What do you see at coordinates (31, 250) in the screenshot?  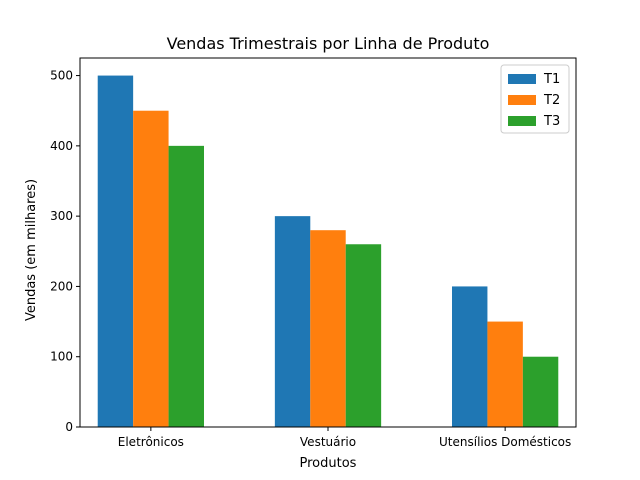 I see `y-axis-label: Vendas (em milhares)` at bounding box center [31, 250].